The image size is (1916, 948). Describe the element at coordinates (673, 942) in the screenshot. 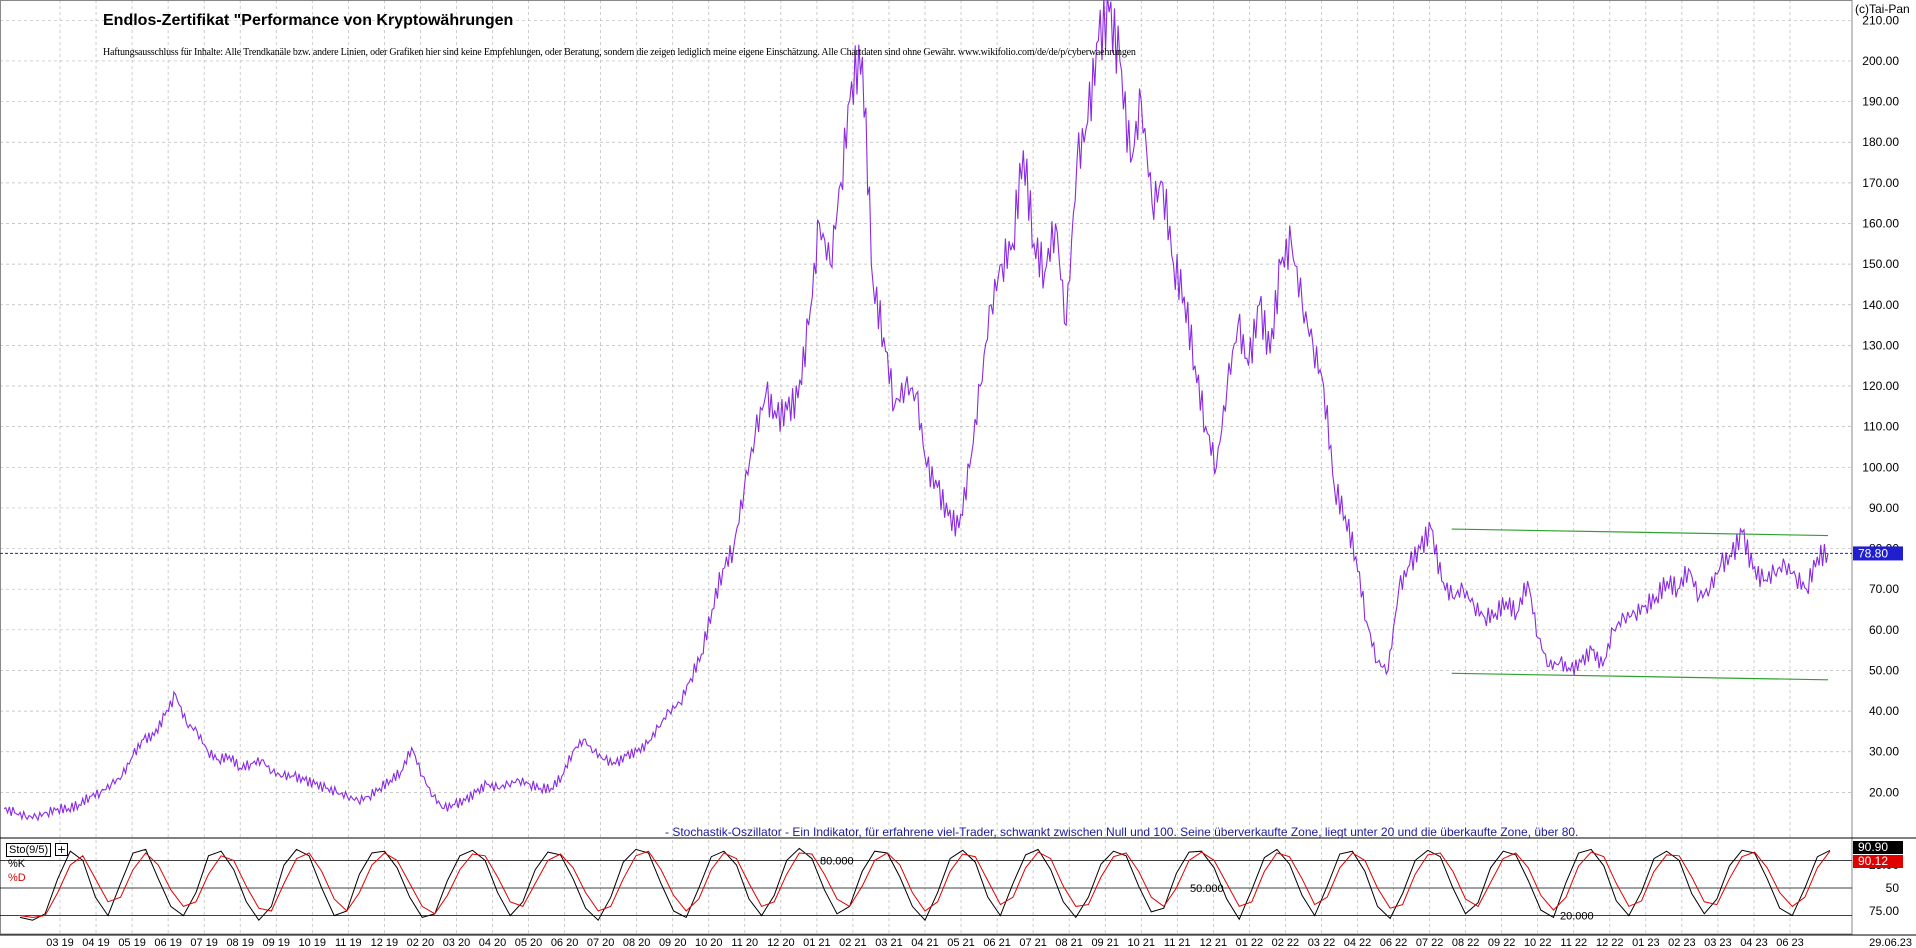

I see `x-tick-label: 09 20` at that location.